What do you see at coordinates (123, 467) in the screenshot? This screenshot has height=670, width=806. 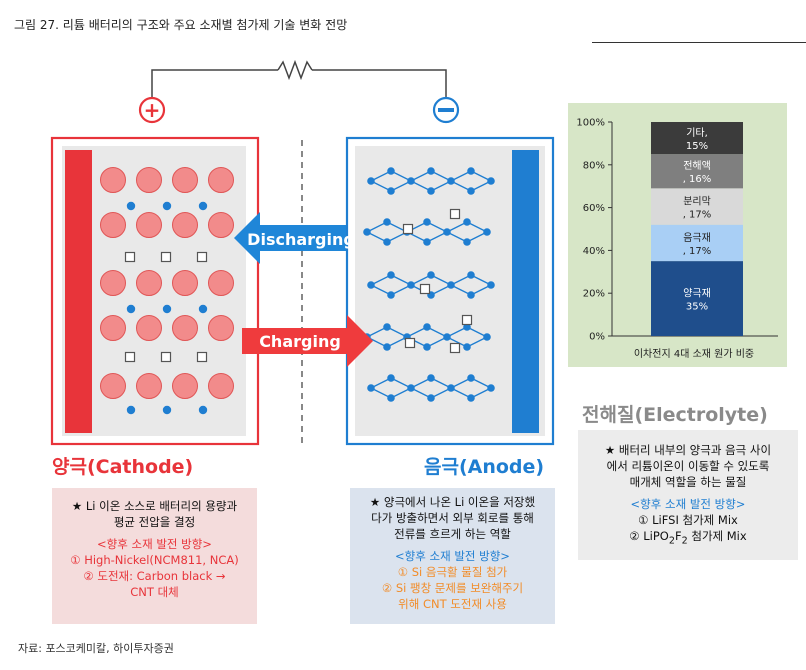 I see `cathode-label: 양극(Cathode)` at bounding box center [123, 467].